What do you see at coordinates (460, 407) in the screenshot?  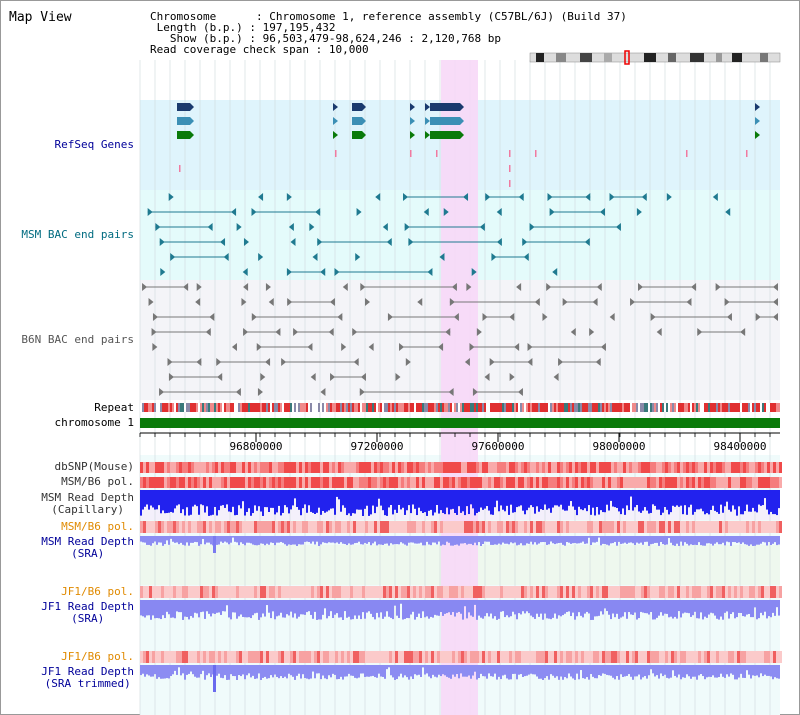 I see `repeat-track` at bounding box center [460, 407].